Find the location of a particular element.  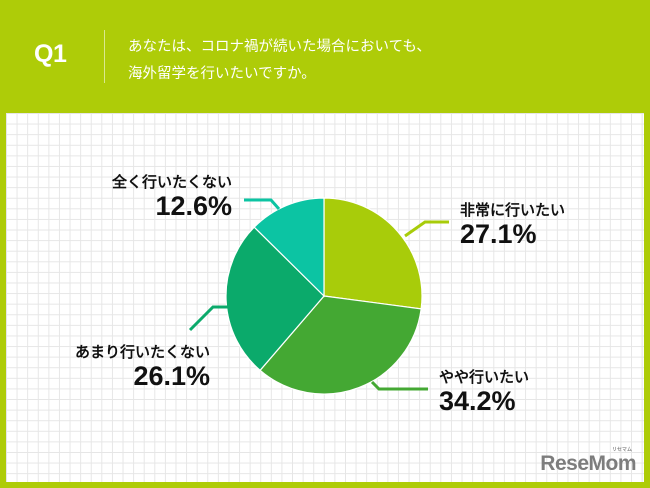

label-somewhat: やや行いたい 34.2% is located at coordinates (484, 392).